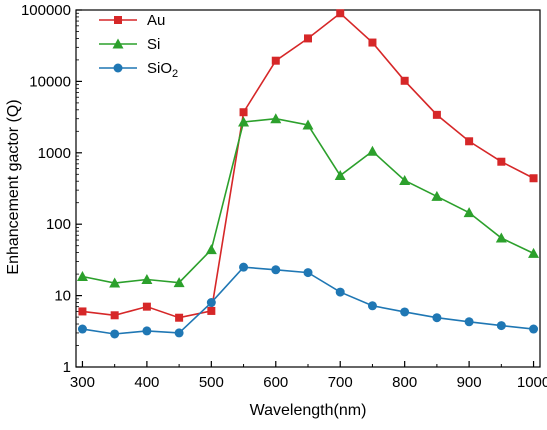  What do you see at coordinates (50, 81) in the screenshot?
I see `y-tick-label: 10000` at bounding box center [50, 81].